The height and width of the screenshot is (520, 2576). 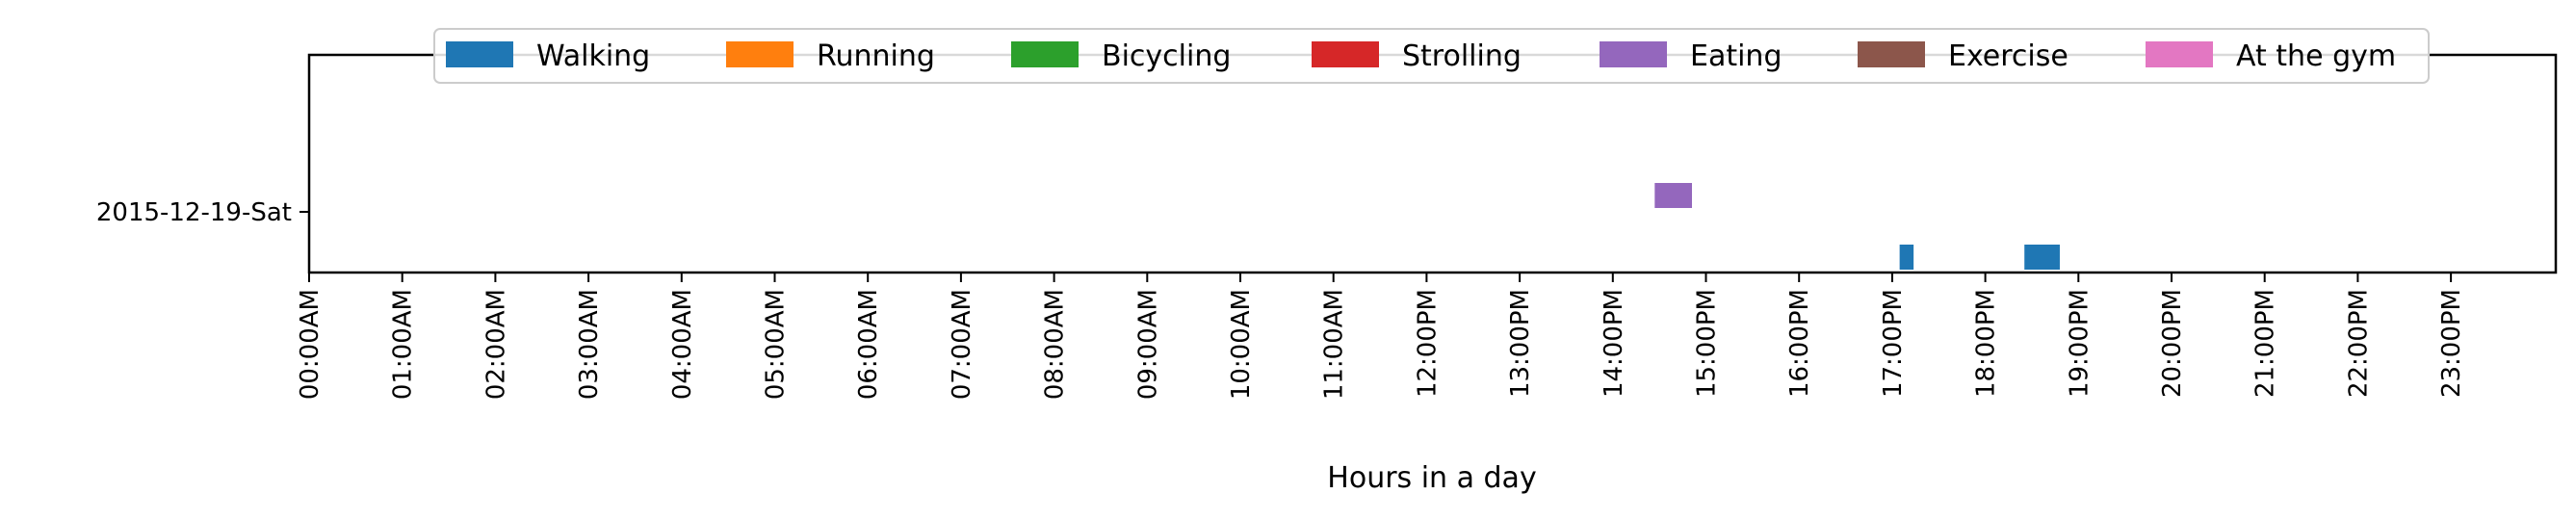 What do you see at coordinates (2079, 343) in the screenshot?
I see `x-tick-label: 19:00PM` at bounding box center [2079, 343].